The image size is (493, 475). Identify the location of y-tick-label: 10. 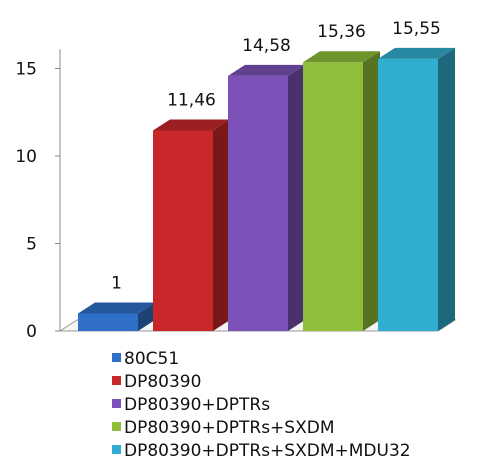
(26, 157).